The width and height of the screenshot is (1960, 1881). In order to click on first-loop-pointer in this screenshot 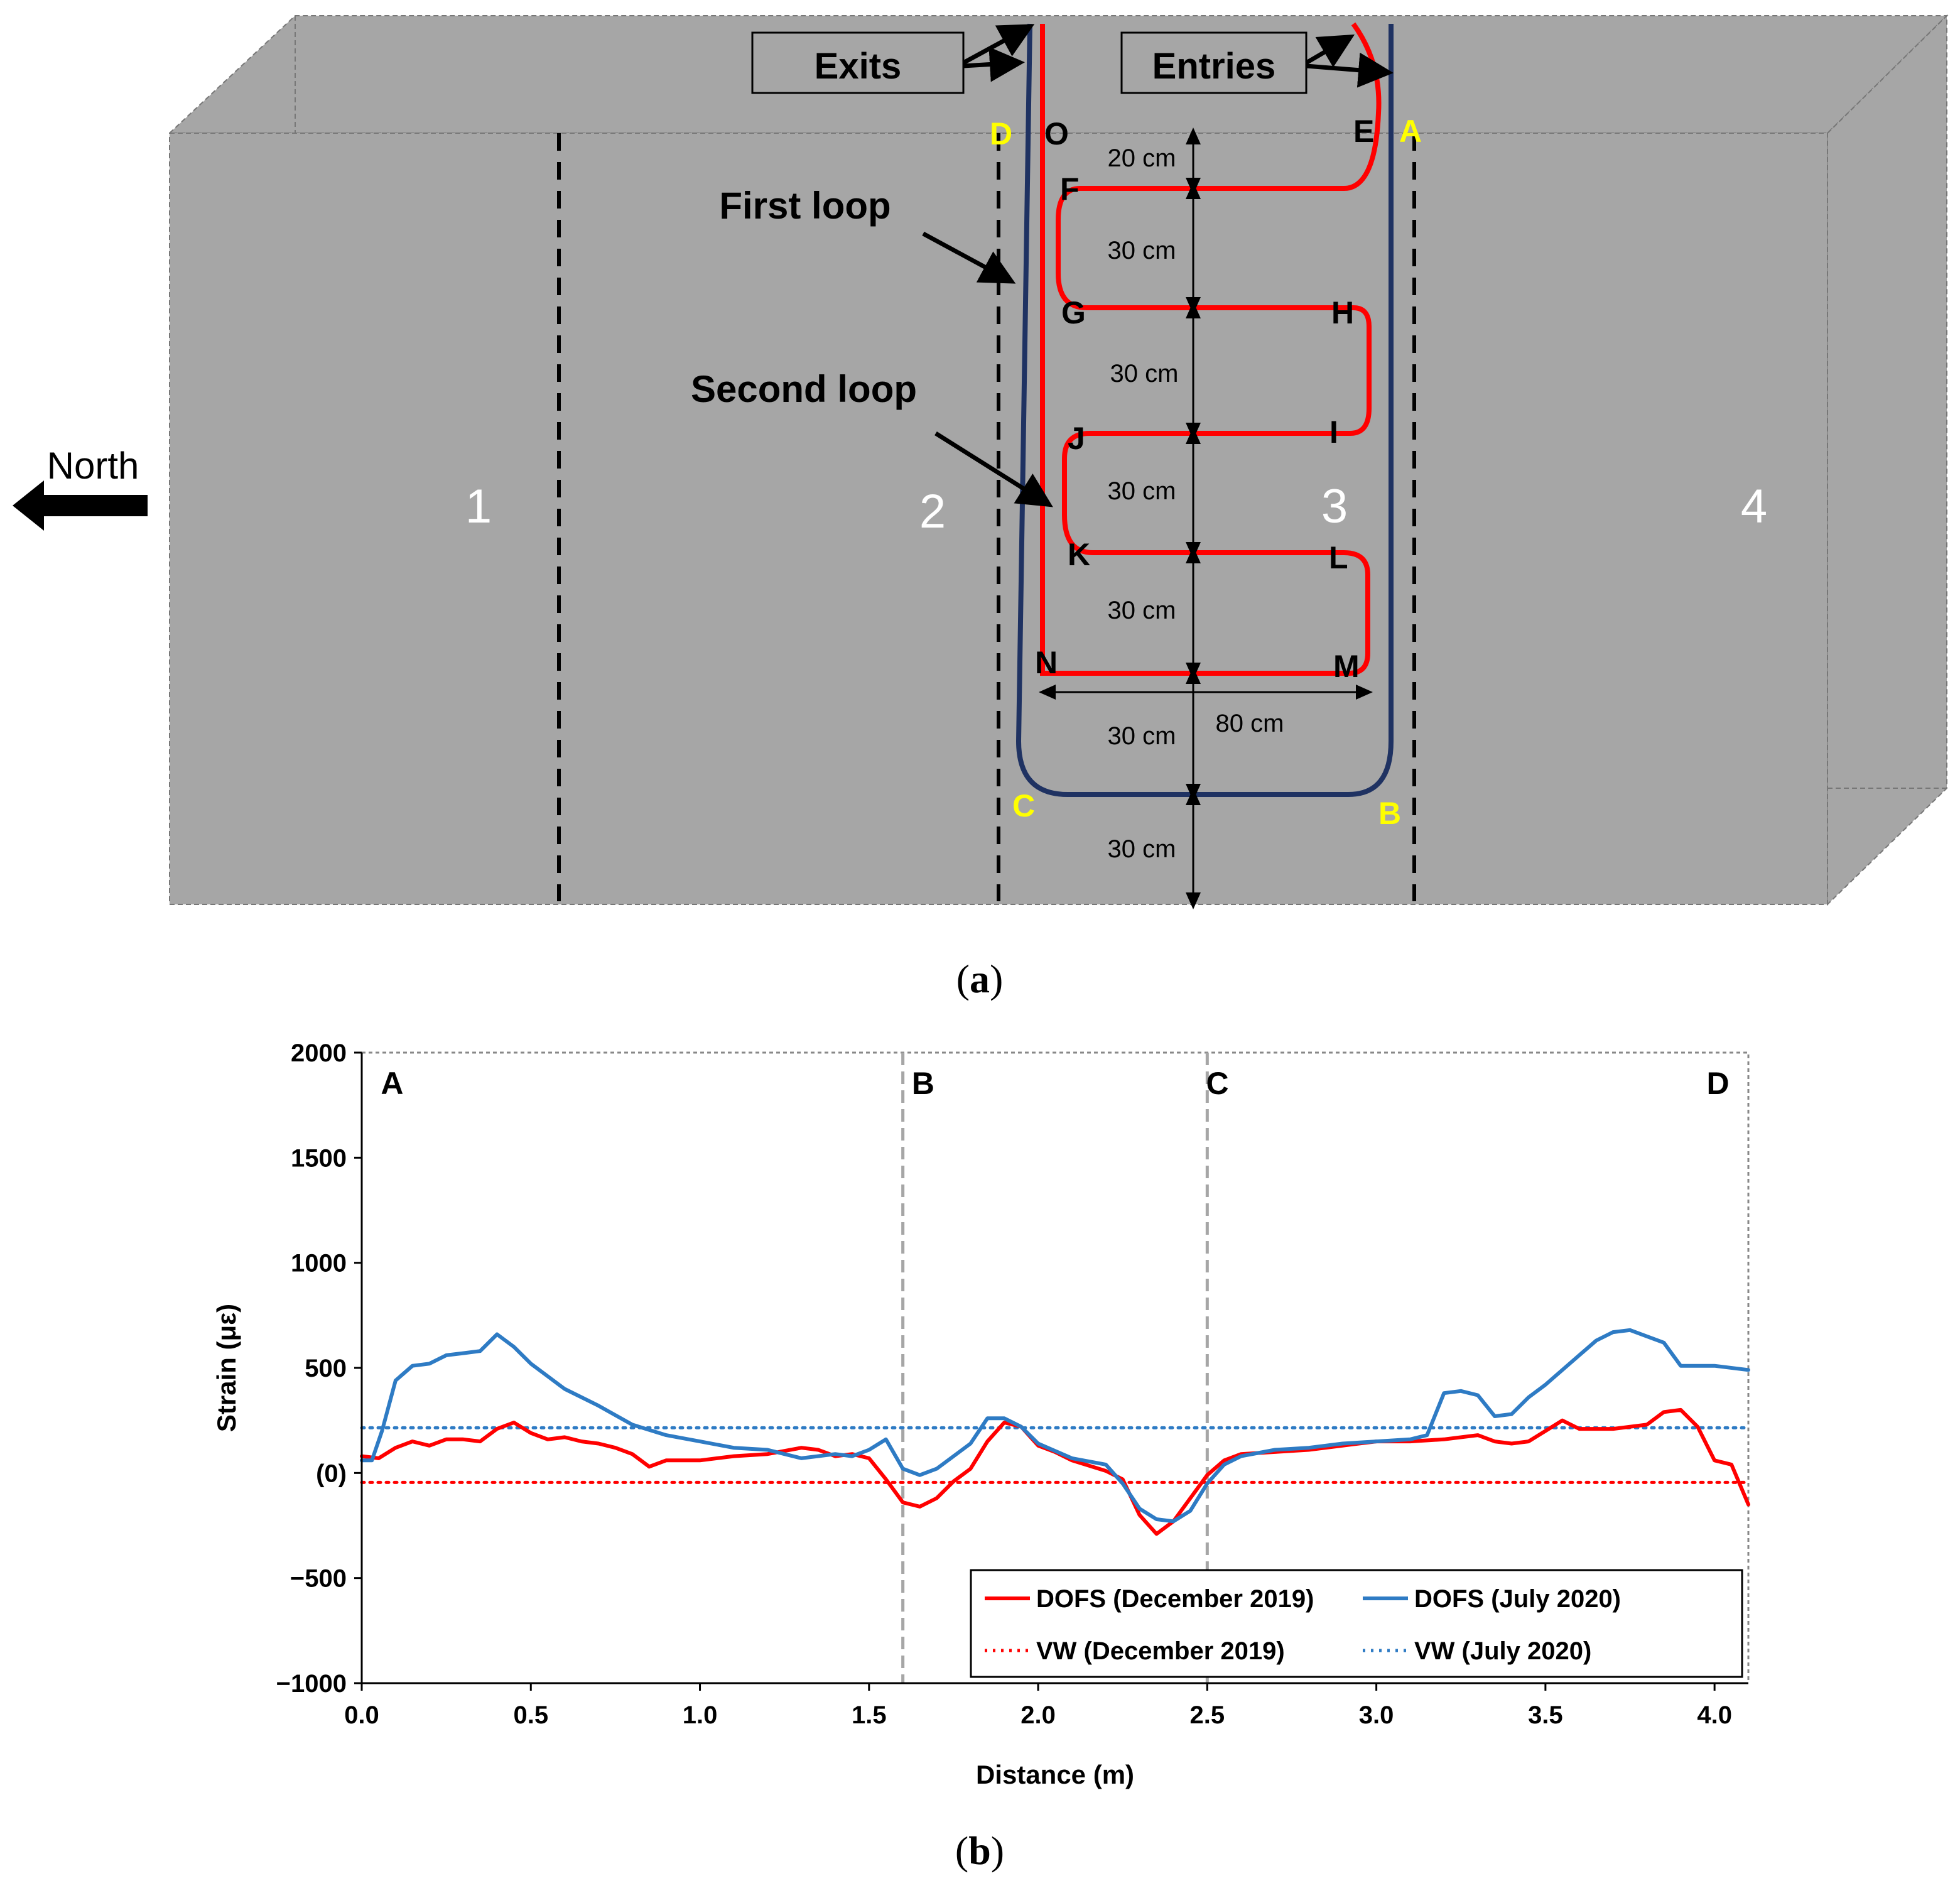, I will do `click(969, 257)`.